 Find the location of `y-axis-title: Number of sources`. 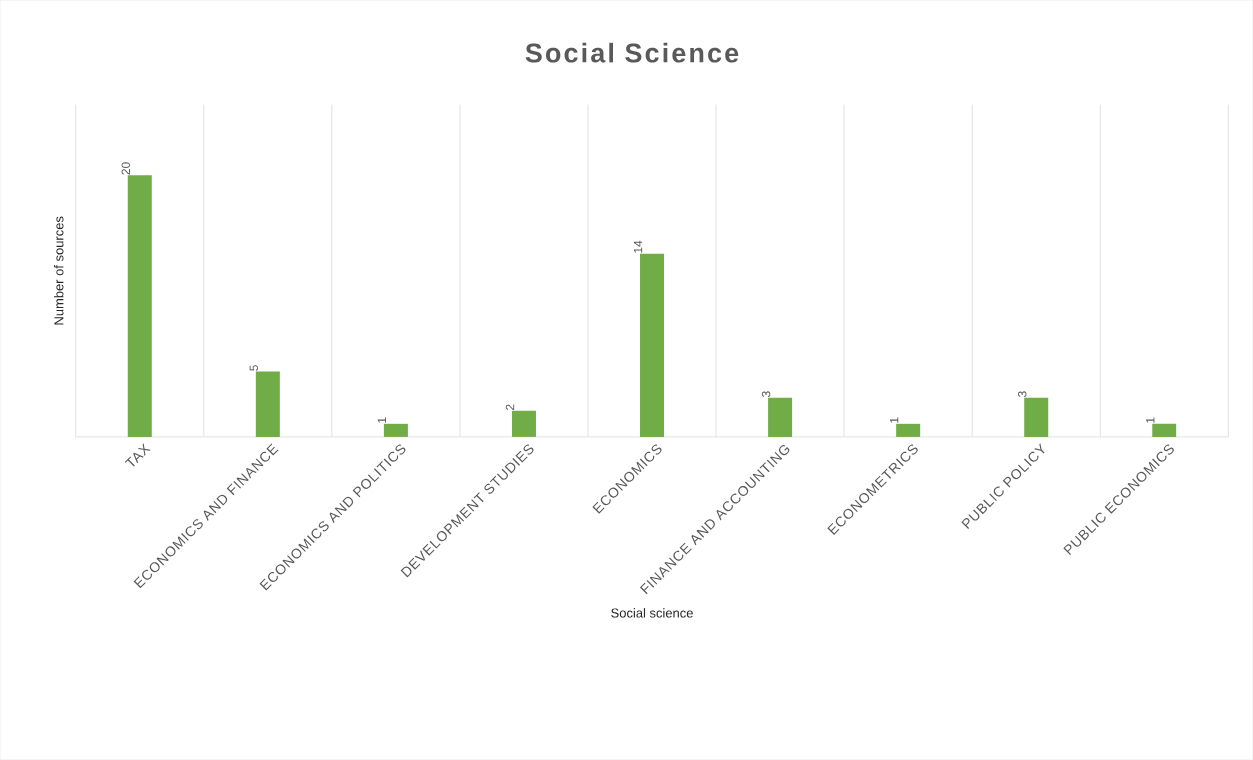

y-axis-title: Number of sources is located at coordinates (58, 270).